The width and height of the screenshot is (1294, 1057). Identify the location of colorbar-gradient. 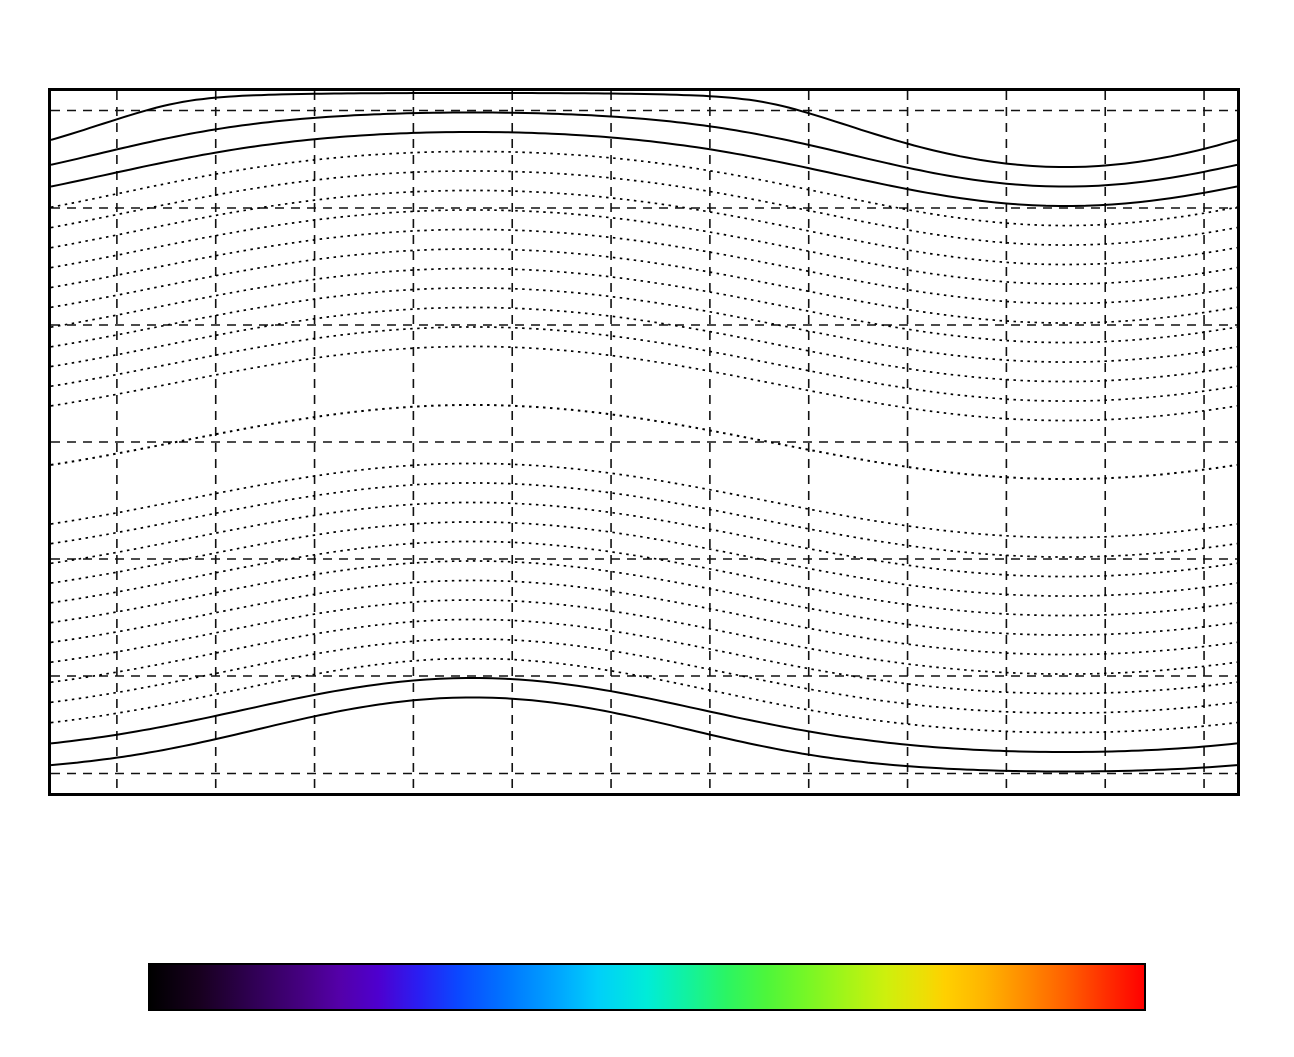
(647, 987).